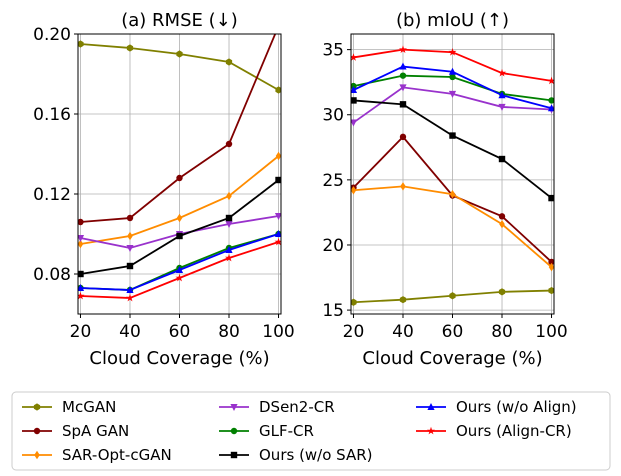 This screenshot has height=476, width=621. What do you see at coordinates (502, 332) in the screenshot?
I see `miou-xtick-label: 80` at bounding box center [502, 332].